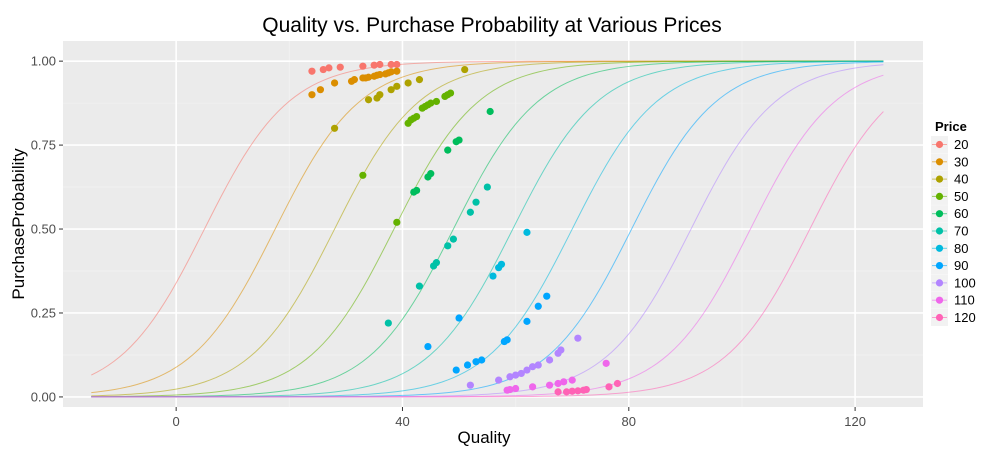  What do you see at coordinates (949, 196) in the screenshot?
I see `legend-item-50: 50` at bounding box center [949, 196].